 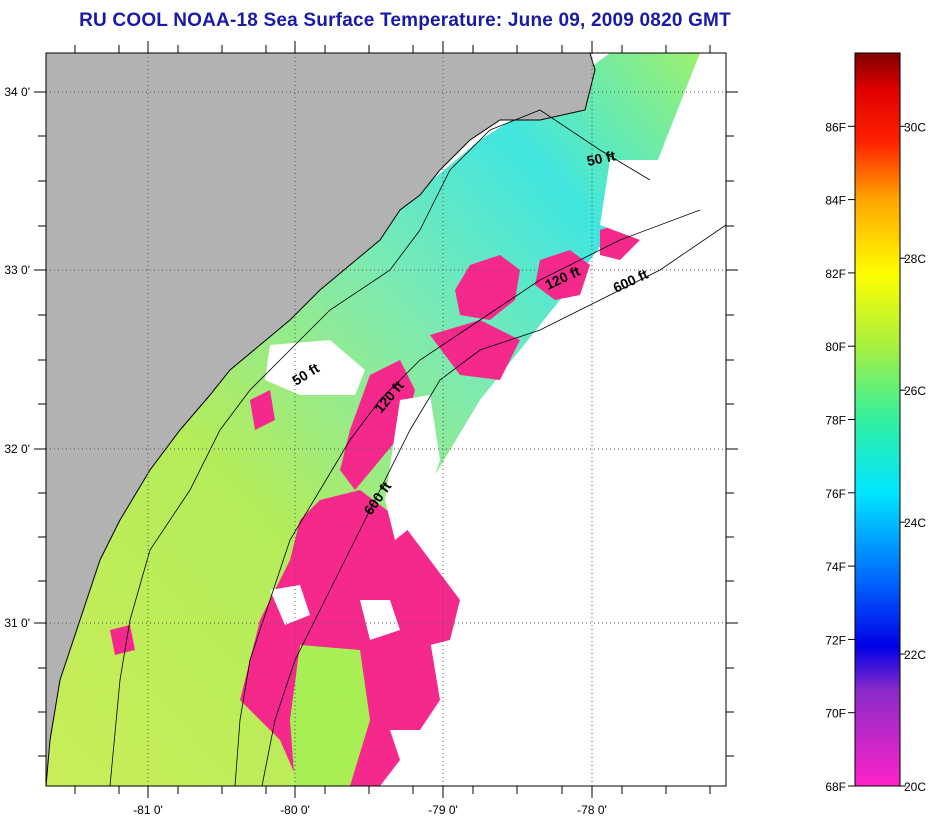 I want to click on lat-tick-label-3: 32 0', so click(x=17, y=449).